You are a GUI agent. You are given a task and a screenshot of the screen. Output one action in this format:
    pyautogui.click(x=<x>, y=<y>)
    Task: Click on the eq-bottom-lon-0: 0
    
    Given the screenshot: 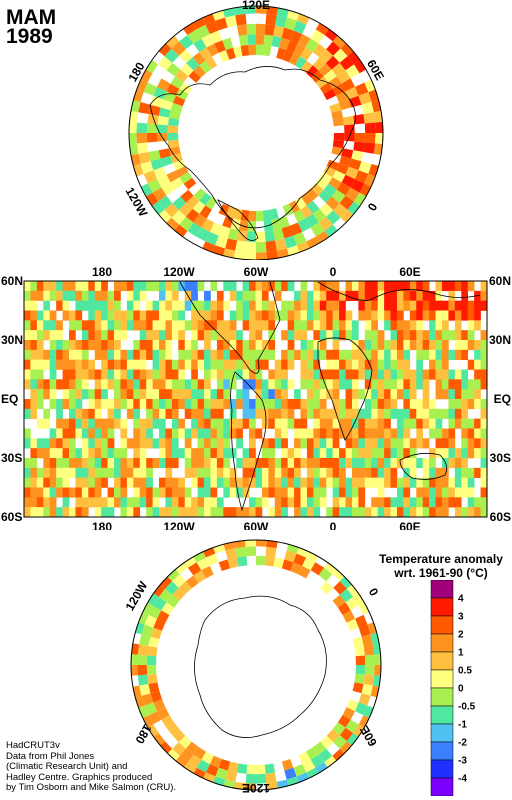 What is the action you would take?
    pyautogui.click(x=333, y=525)
    